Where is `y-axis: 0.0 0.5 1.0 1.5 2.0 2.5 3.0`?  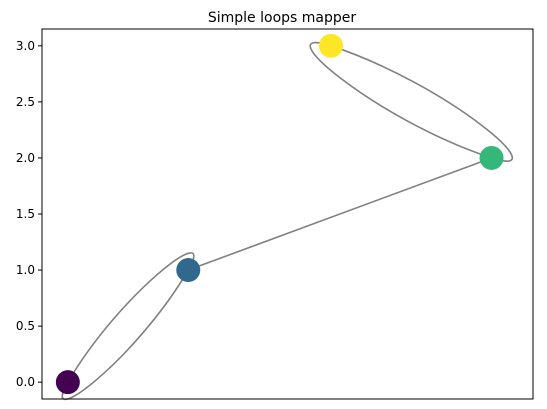
y-axis: 0.0 0.5 1.0 1.5 2.0 2.5 3.0 is located at coordinates (29, 214).